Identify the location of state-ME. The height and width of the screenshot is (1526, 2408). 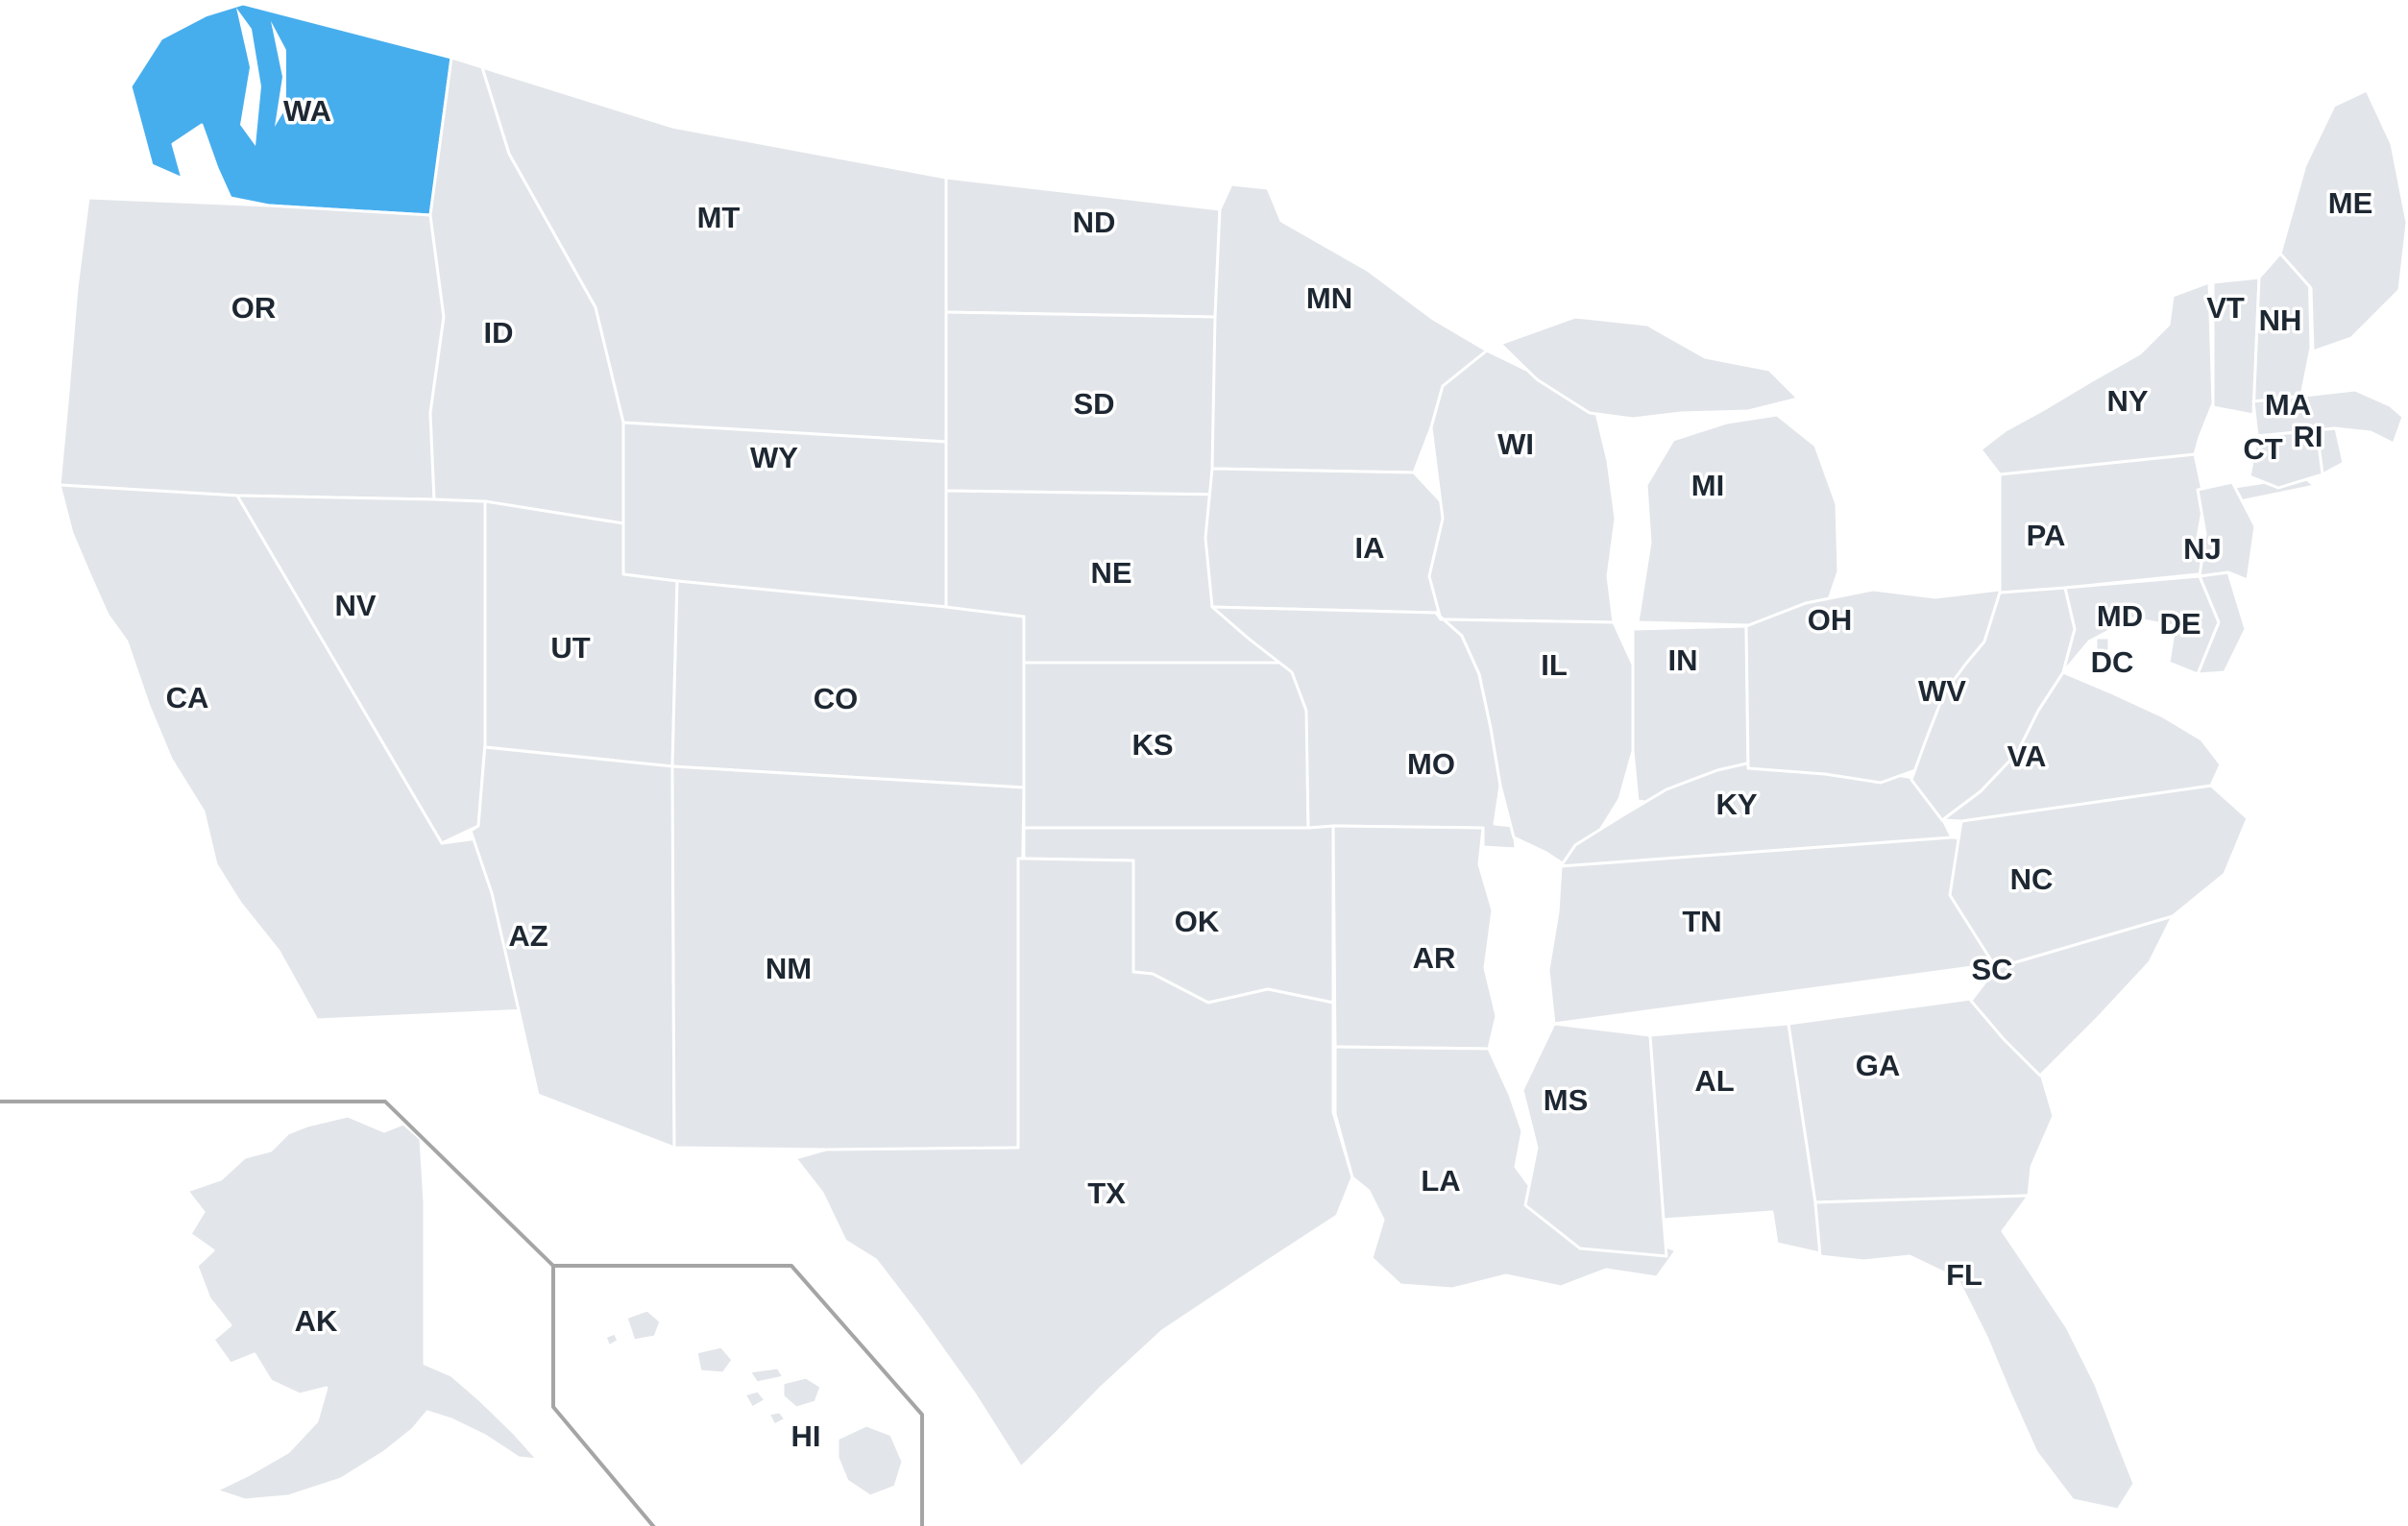
(2343, 221).